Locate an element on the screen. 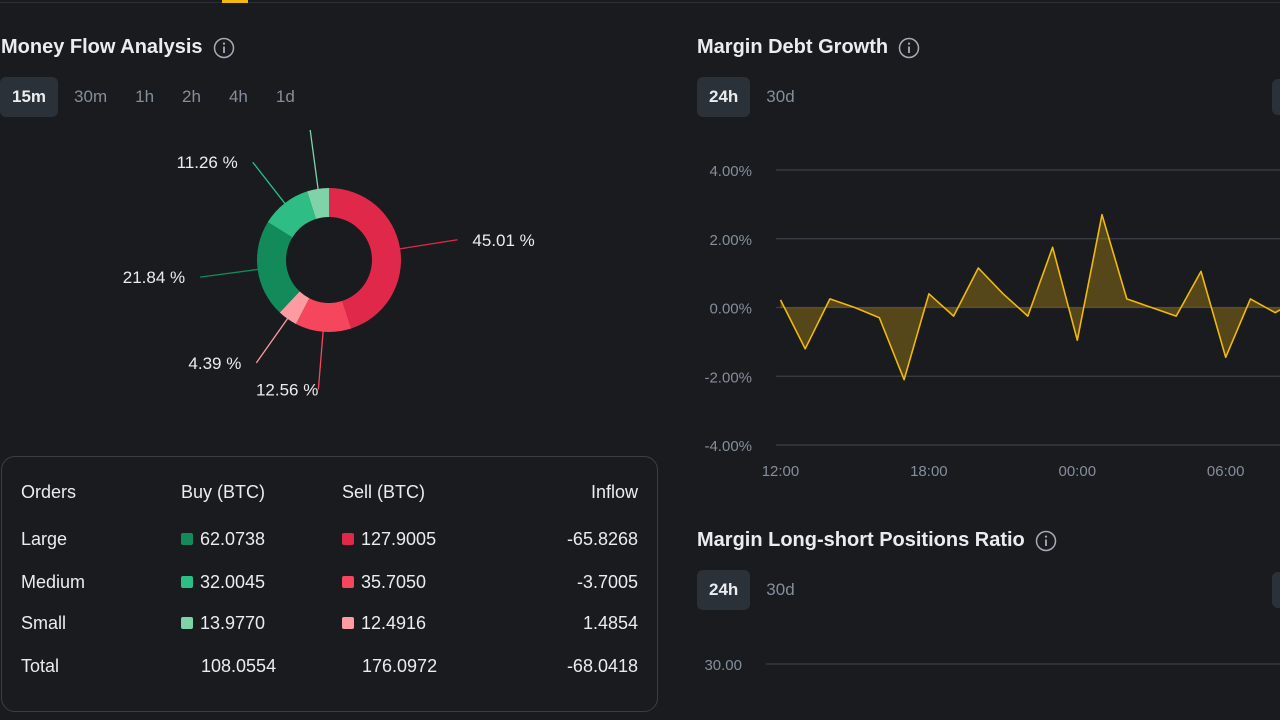  donut-slice-small-buy is located at coordinates (318, 204).